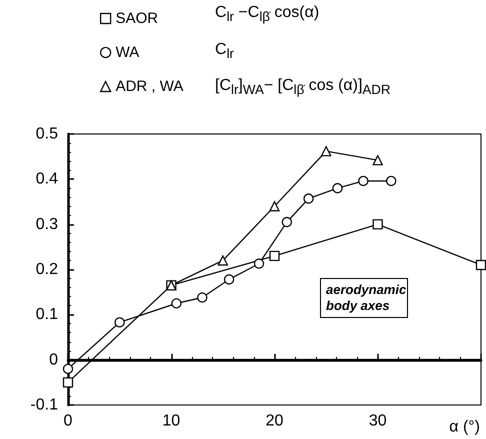  Describe the element at coordinates (171, 421) in the screenshot. I see `x-tick-label: 10` at that location.